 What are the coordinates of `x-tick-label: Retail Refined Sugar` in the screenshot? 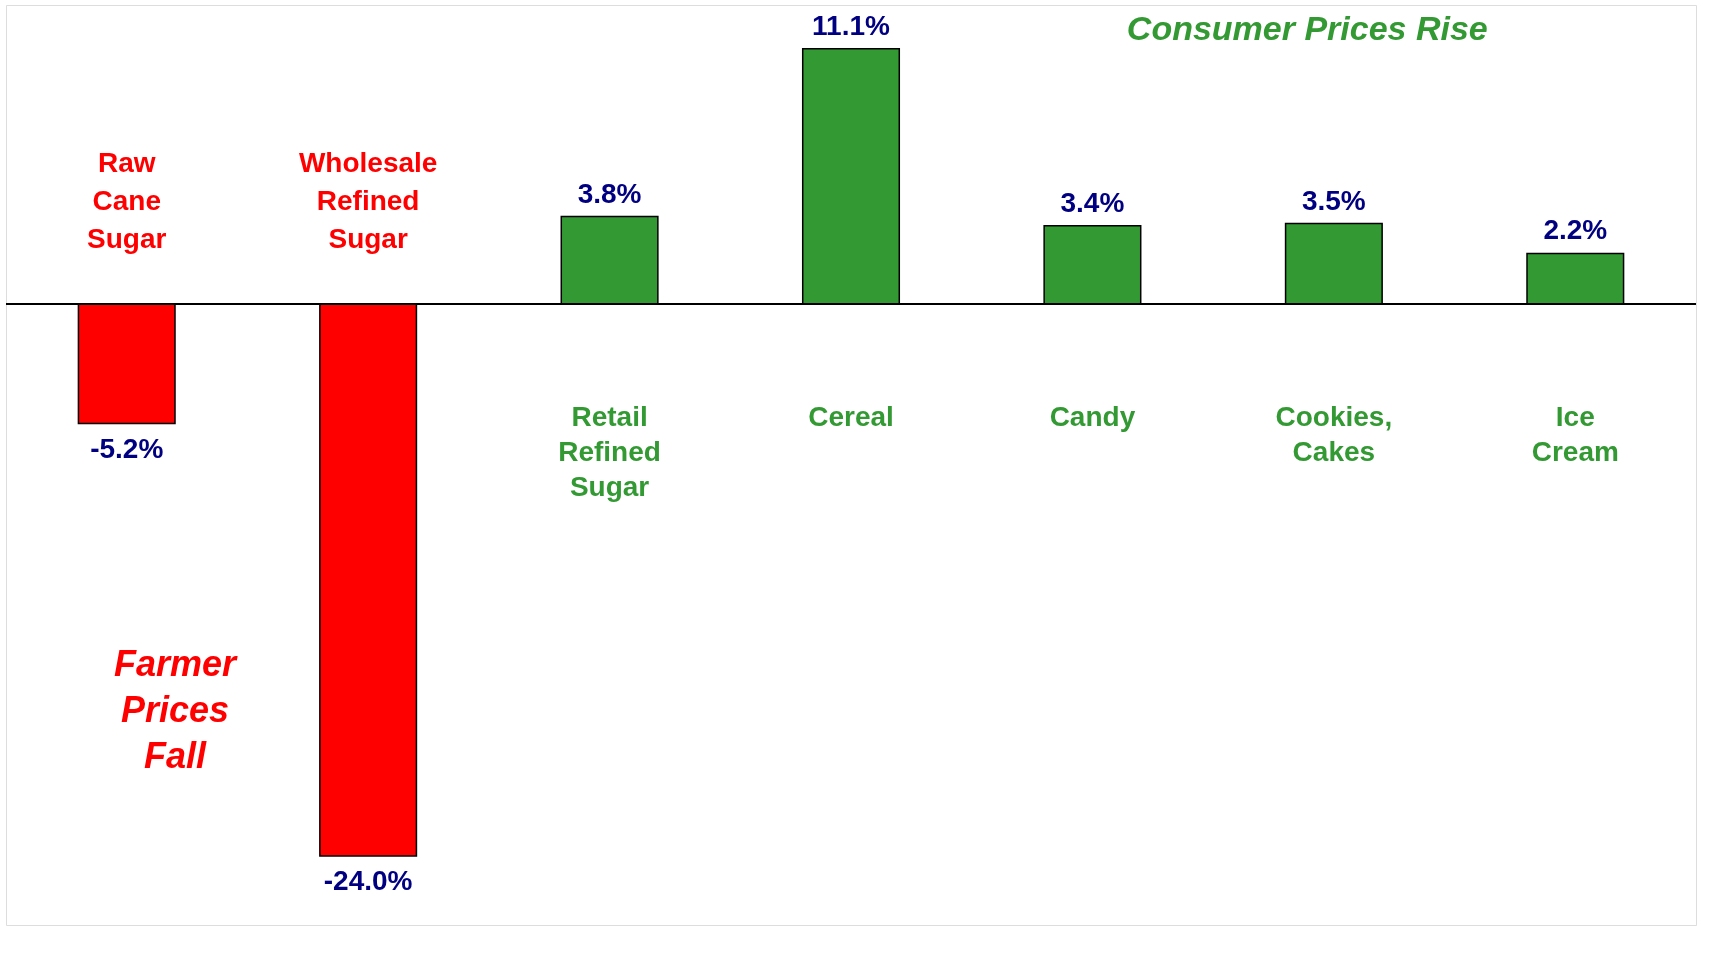 It's located at (609, 451).